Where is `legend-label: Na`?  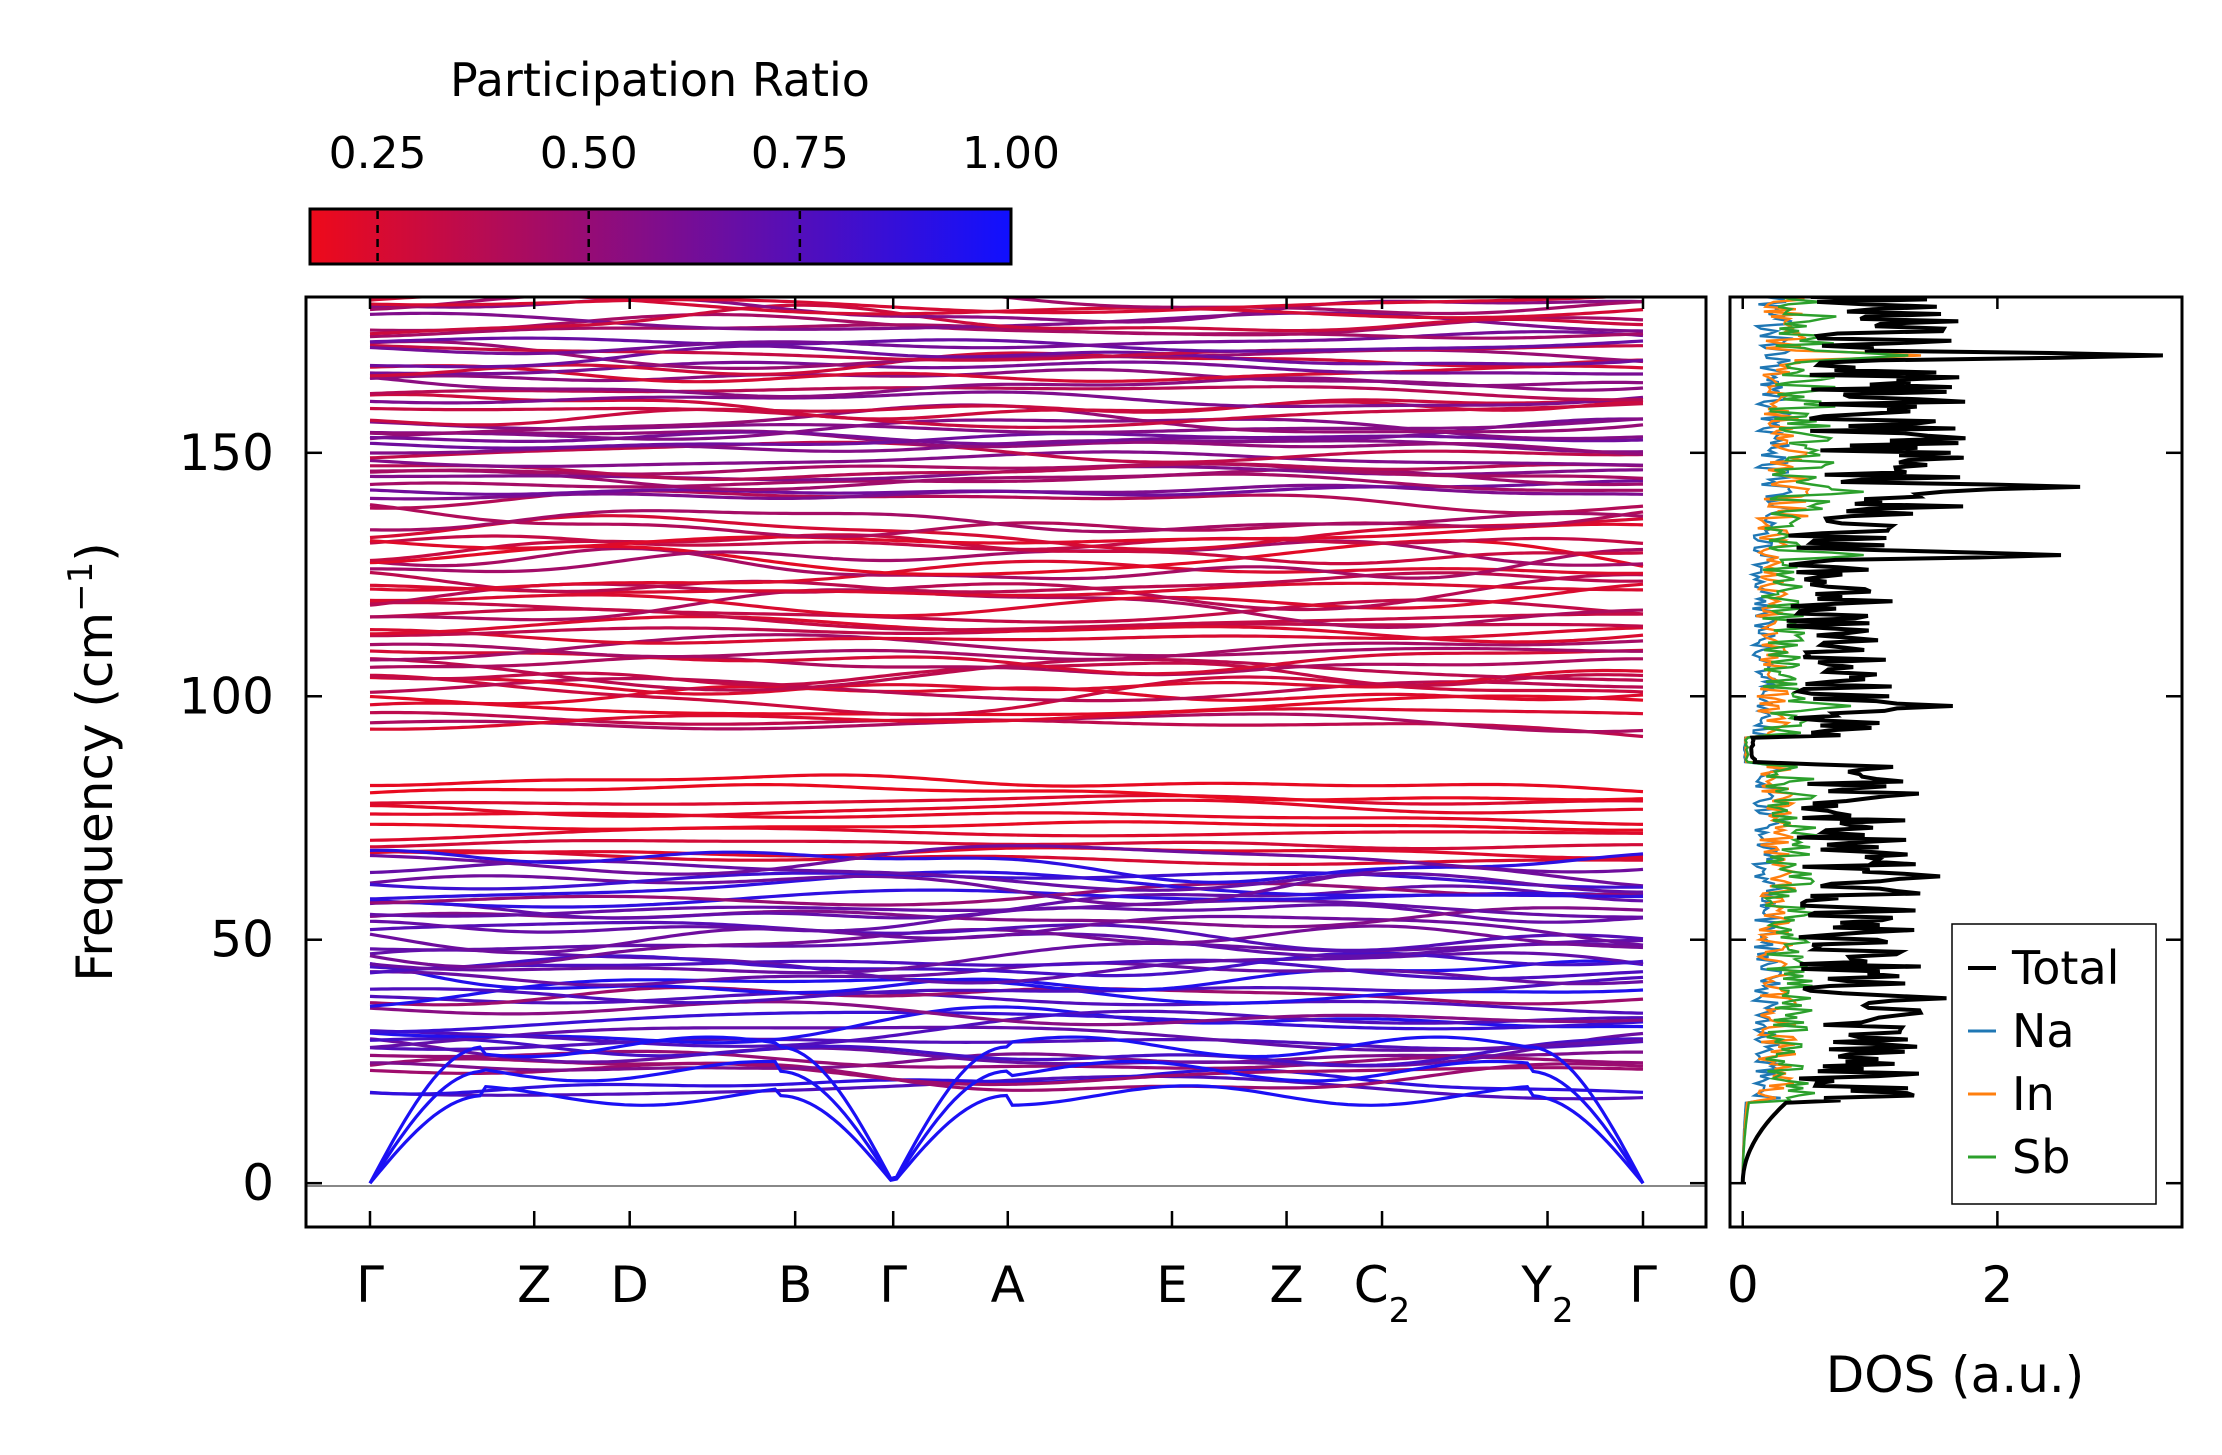 legend-label: Na is located at coordinates (2043, 1031).